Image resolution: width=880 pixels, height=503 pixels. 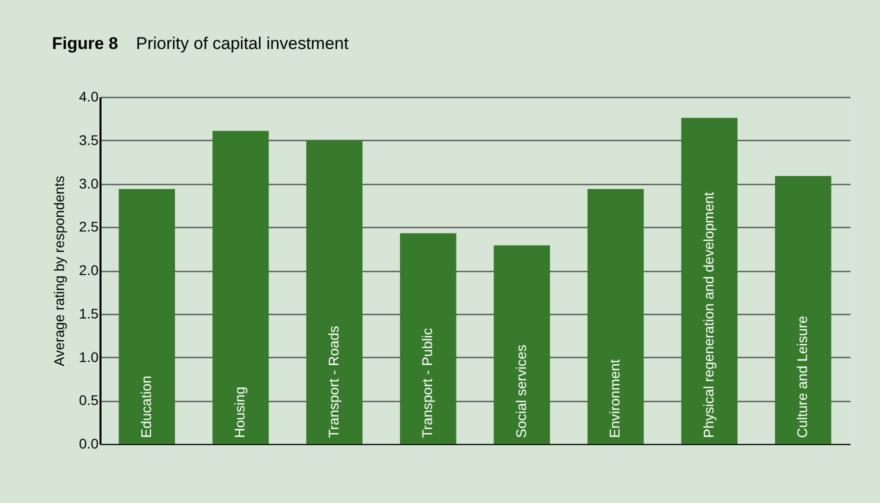 I want to click on x-tick-label: Environment, so click(x=614, y=398).